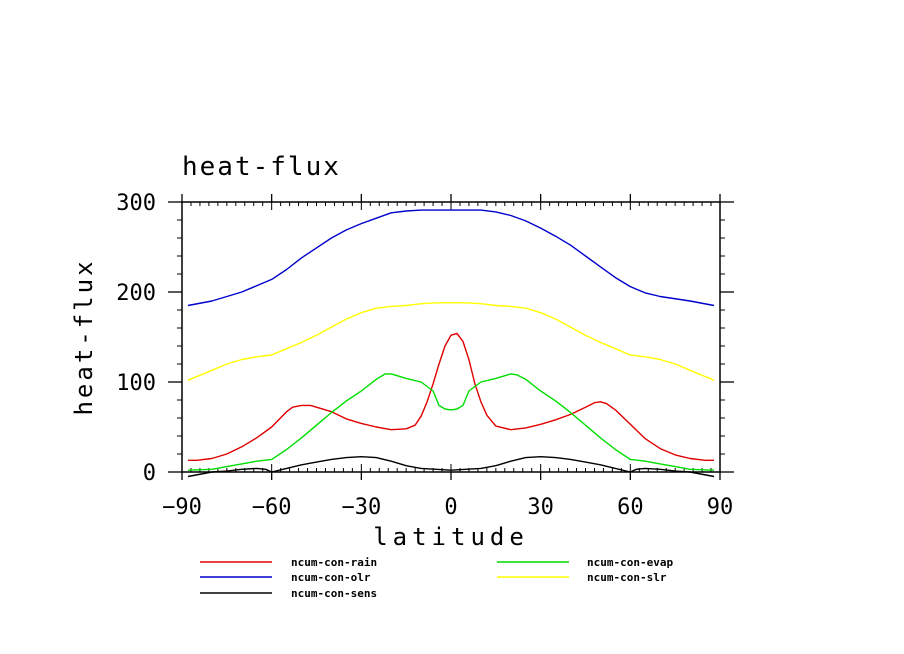  What do you see at coordinates (136, 338) in the screenshot?
I see `y-tick-labels: 0 100 200 300` at bounding box center [136, 338].